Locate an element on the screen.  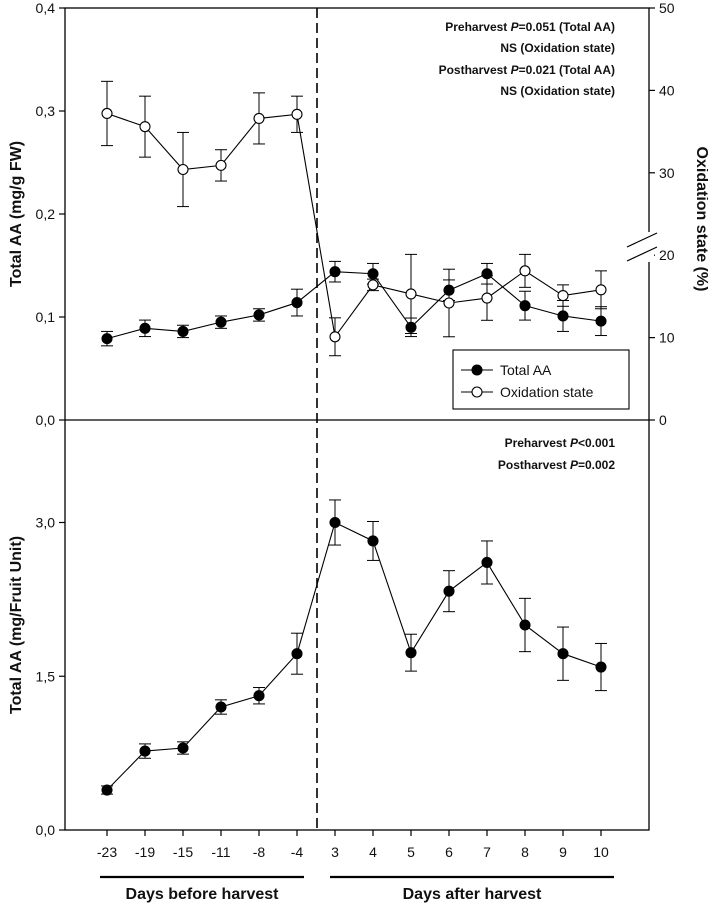
stat-annotation: Preharvest P=0.051 (Total AA) is located at coordinates (530, 27).